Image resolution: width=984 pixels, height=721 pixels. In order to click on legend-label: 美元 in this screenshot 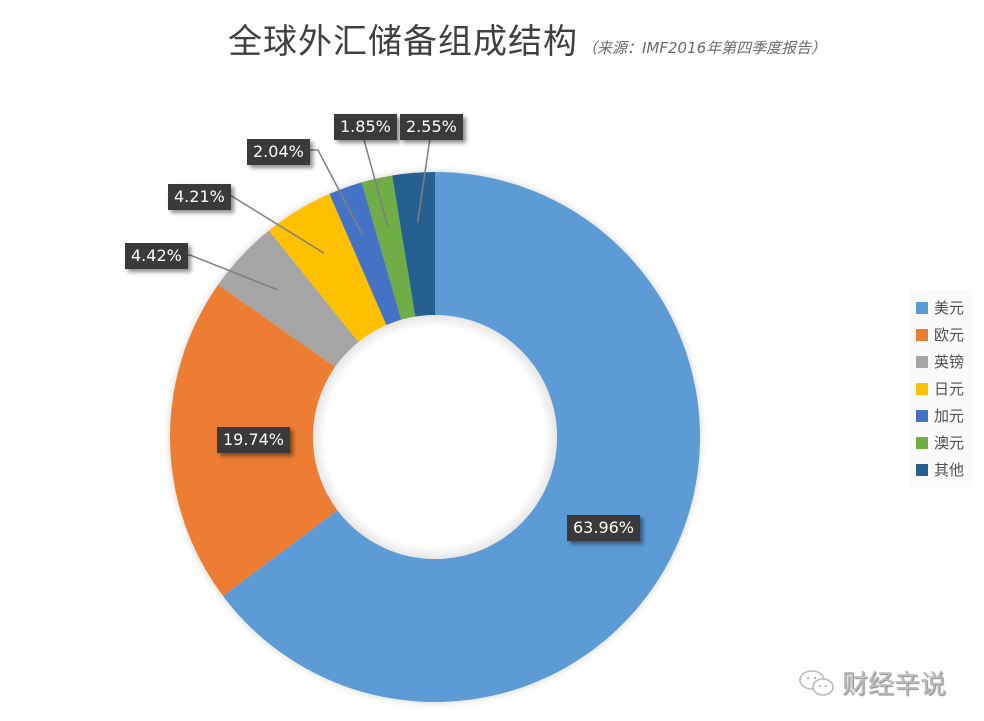, I will do `click(949, 308)`.